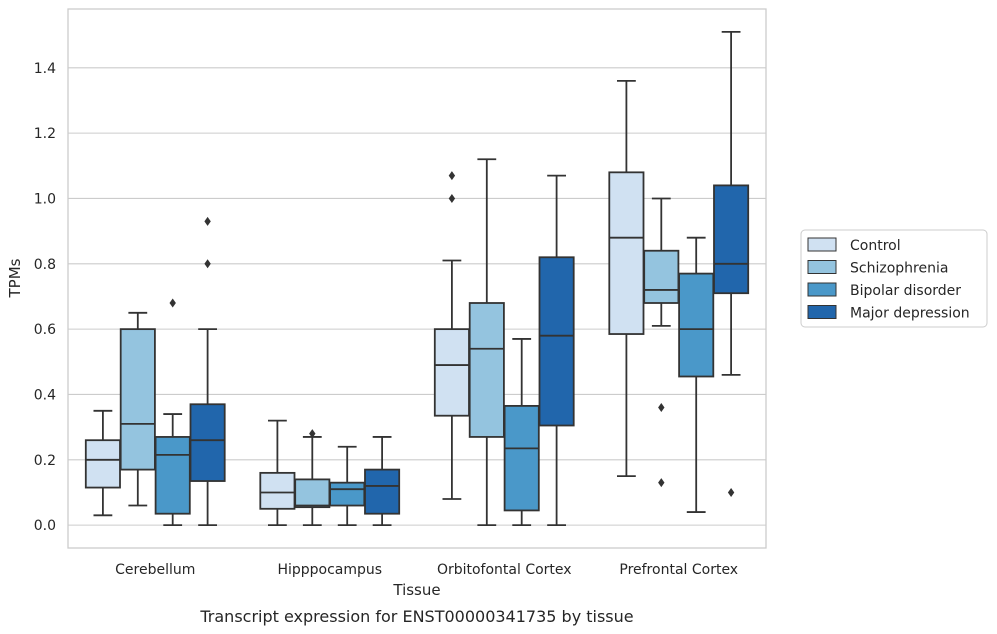 This screenshot has width=997, height=634. Describe the element at coordinates (329, 570) in the screenshot. I see `x-tick-label: Hipppocampus` at that location.